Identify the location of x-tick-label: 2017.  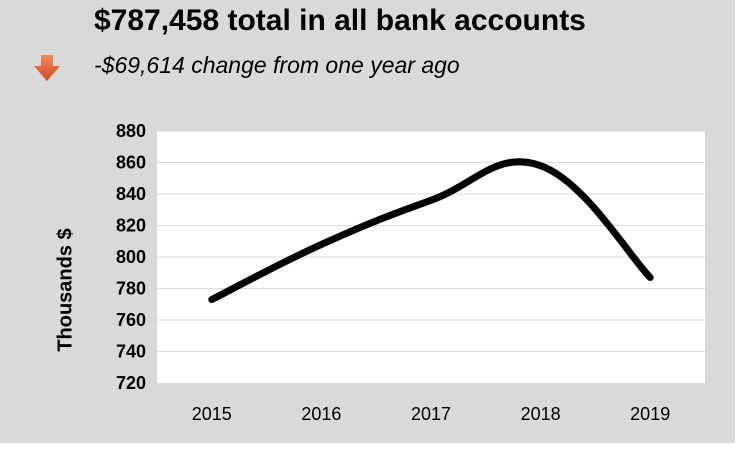
(431, 414).